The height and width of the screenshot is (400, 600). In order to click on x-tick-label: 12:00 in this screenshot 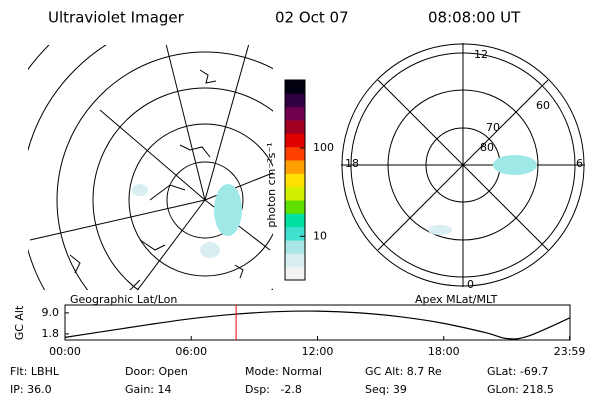, I will do `click(318, 351)`.